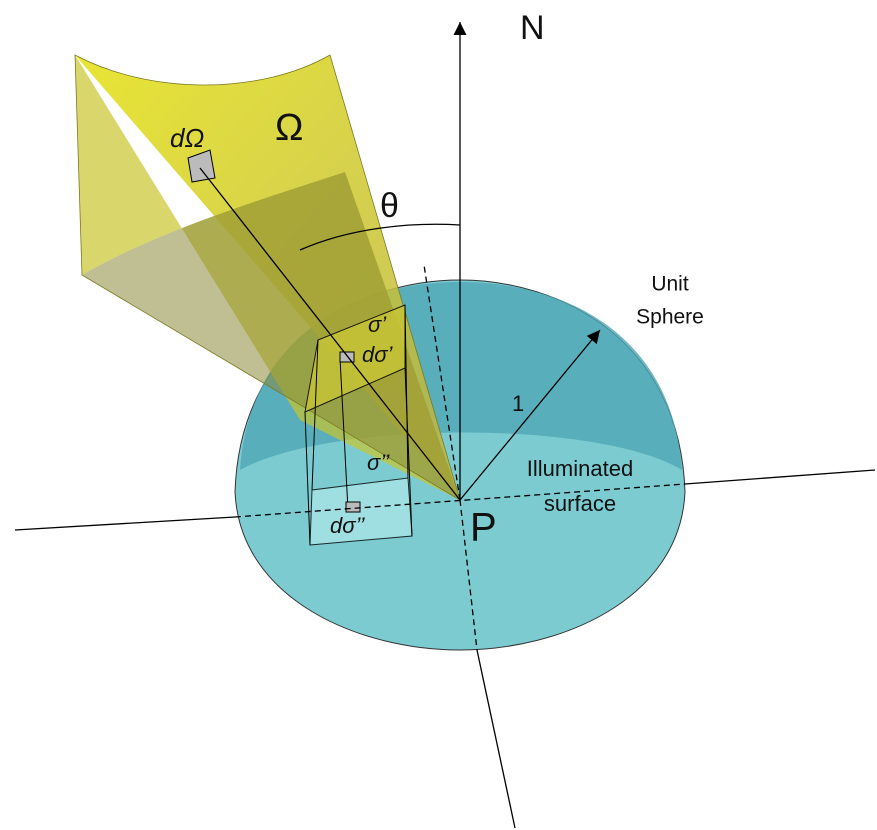 Image resolution: width=877 pixels, height=830 pixels. I want to click on label-theta: θ, so click(389, 206).